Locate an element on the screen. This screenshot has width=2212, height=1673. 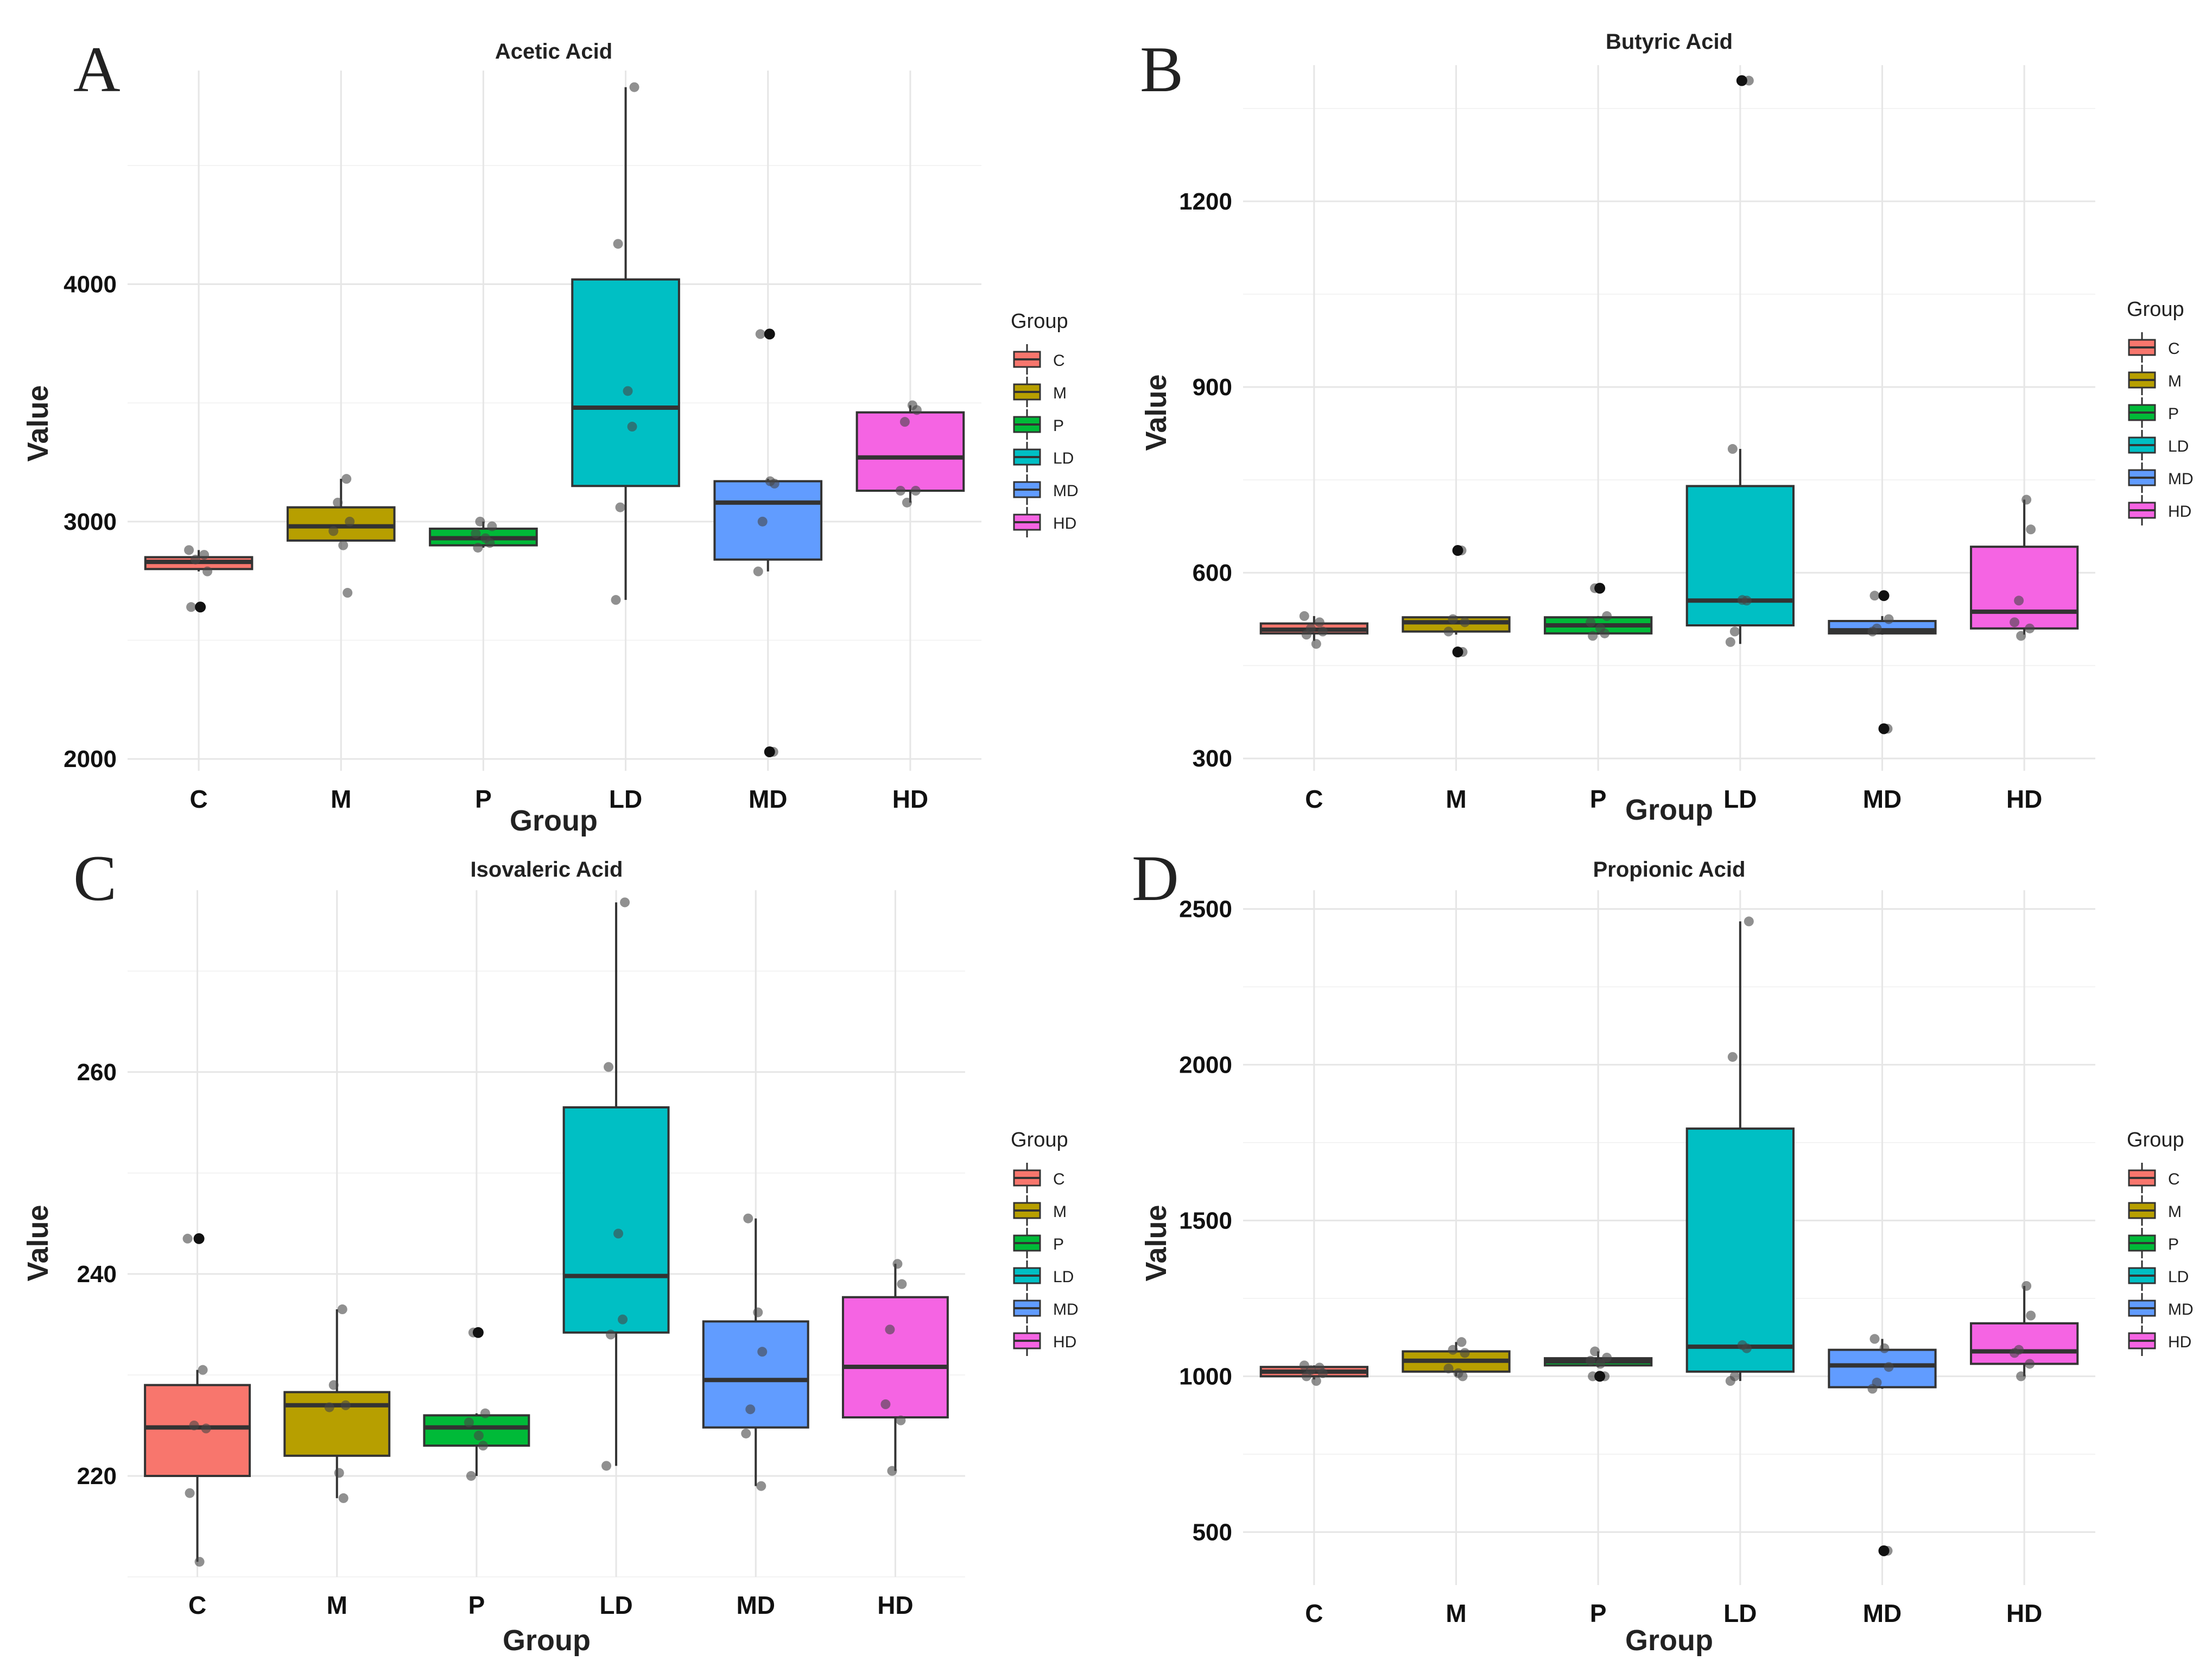
legend-item-md: MD is located at coordinates (1046, 1308).